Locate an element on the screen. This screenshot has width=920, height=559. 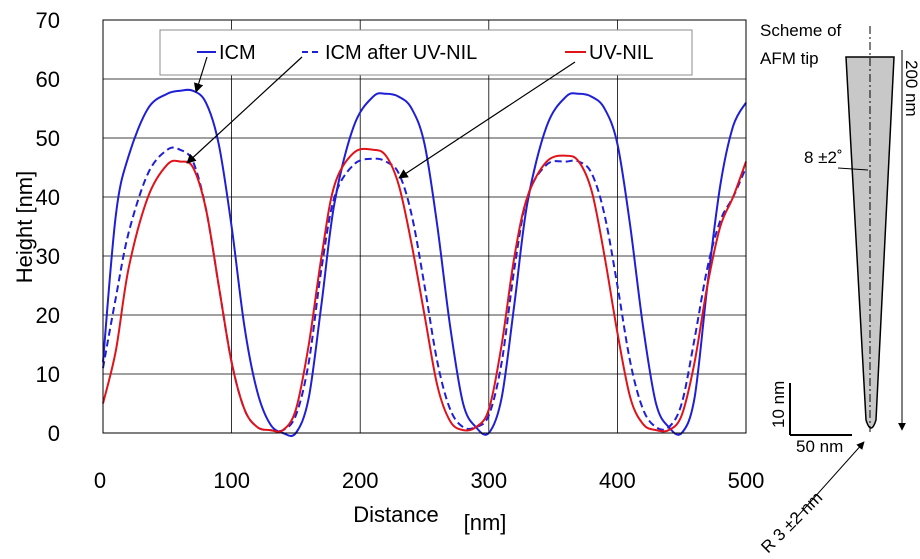
x-axis-unit: [nm] is located at coordinates (485, 522).